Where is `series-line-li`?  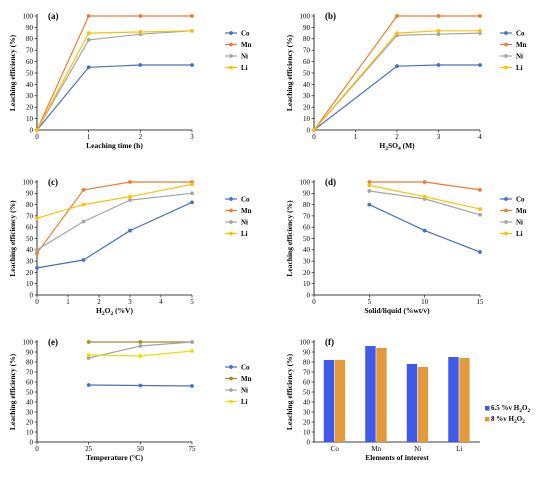
series-line-li is located at coordinates (114, 80).